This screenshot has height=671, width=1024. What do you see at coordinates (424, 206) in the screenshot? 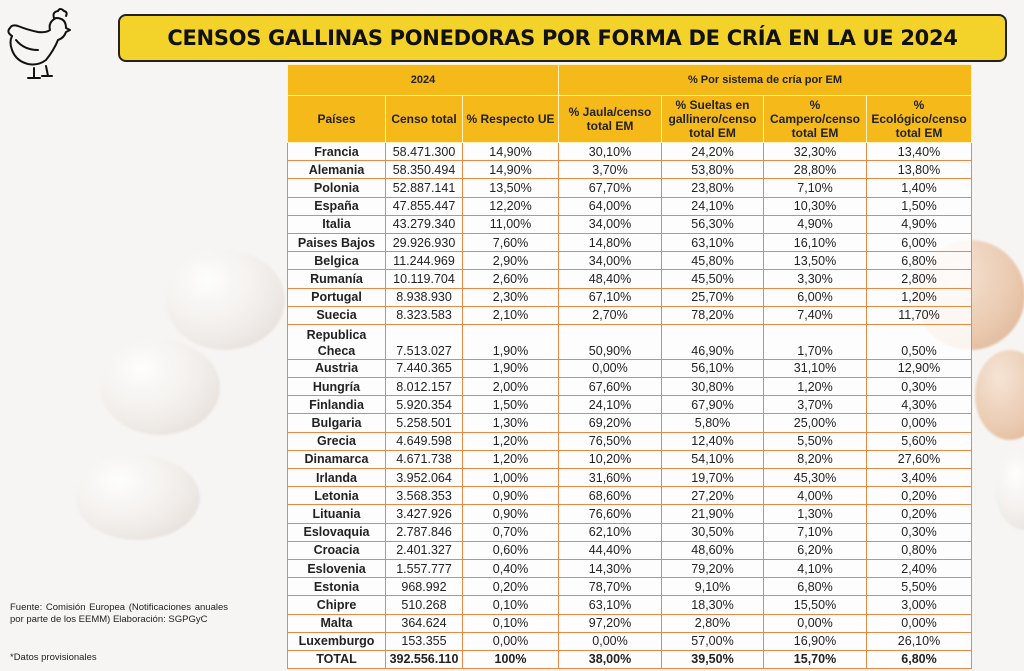
I see `value-cell: 47.855.447` at bounding box center [424, 206].